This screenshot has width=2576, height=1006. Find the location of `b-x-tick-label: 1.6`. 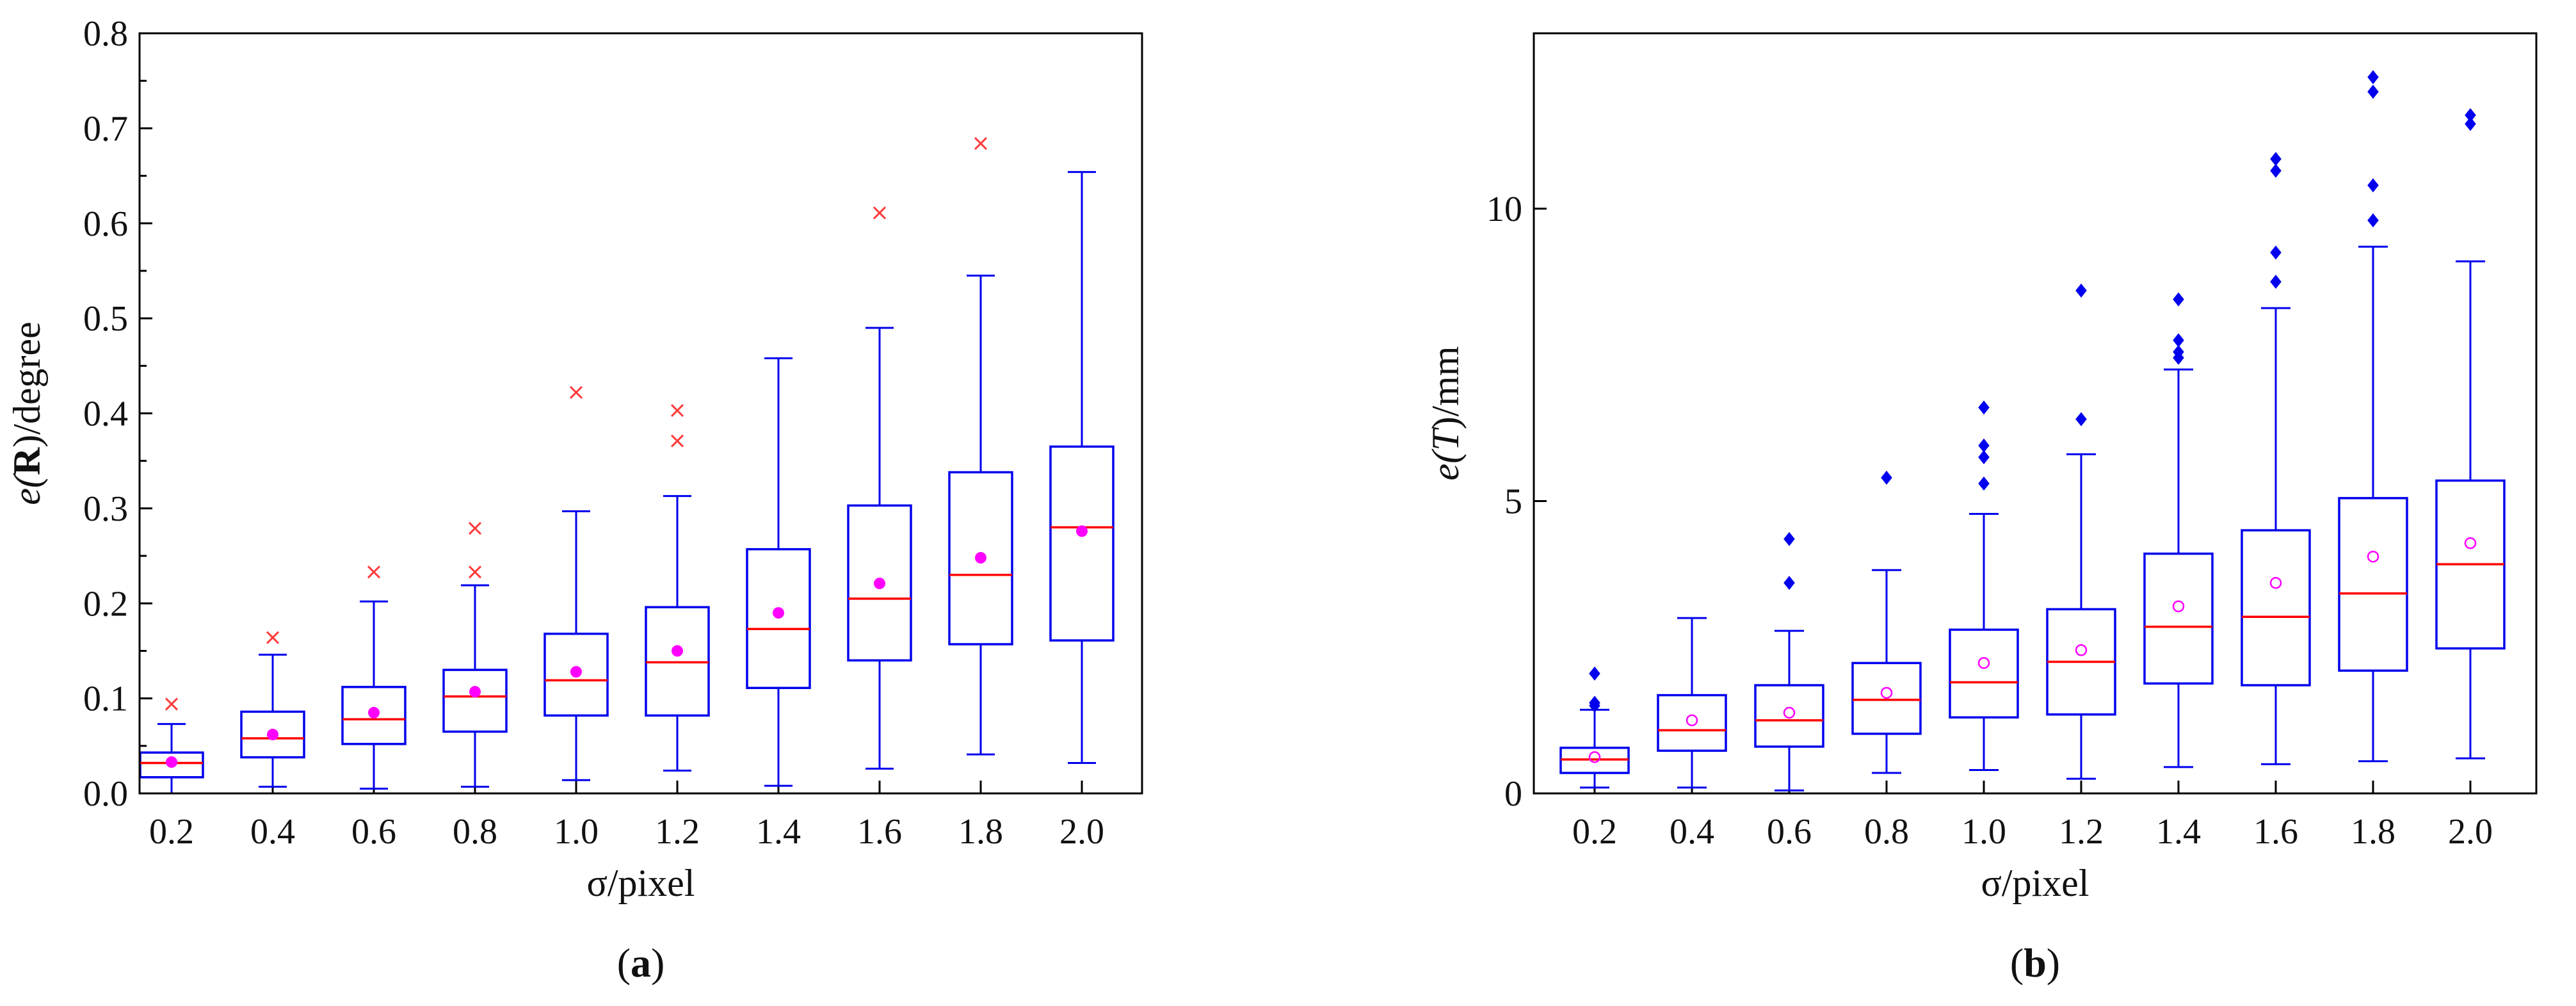

b-x-tick-label: 1.6 is located at coordinates (2275, 832).